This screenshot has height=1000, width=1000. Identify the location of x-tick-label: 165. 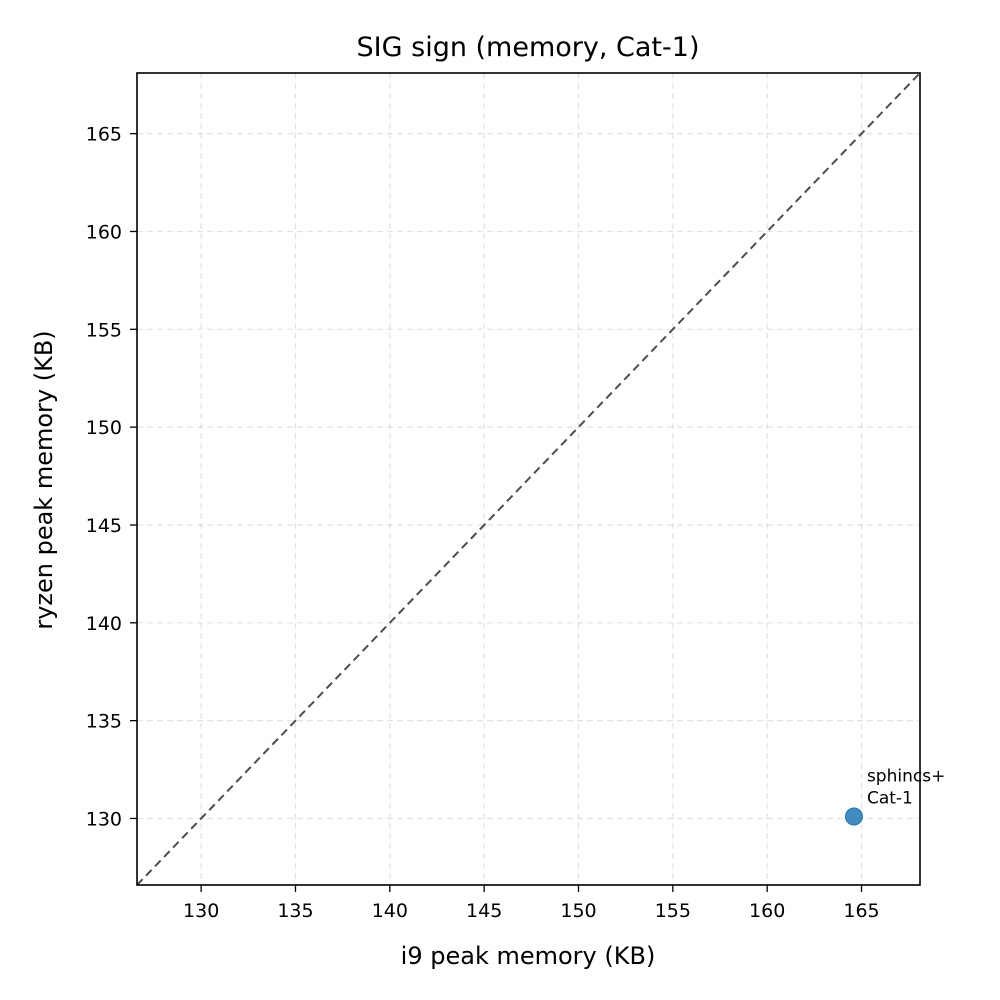
(861, 911).